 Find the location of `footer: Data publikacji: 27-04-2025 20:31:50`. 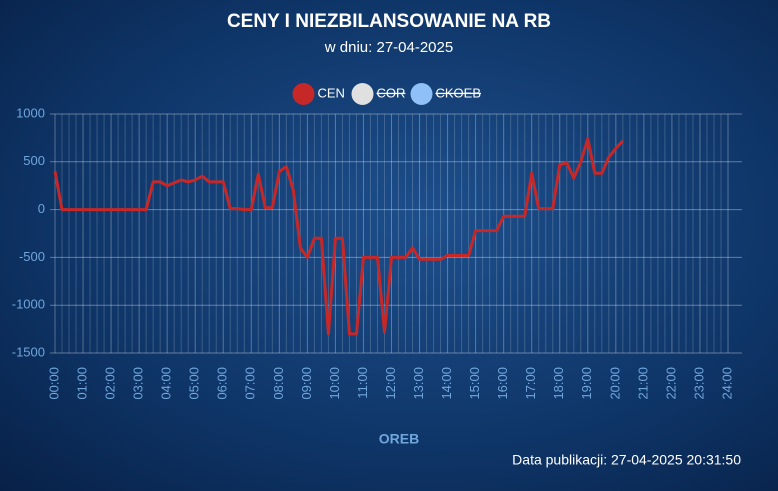

footer: Data publikacji: 27-04-2025 20:31:50 is located at coordinates (626, 460).